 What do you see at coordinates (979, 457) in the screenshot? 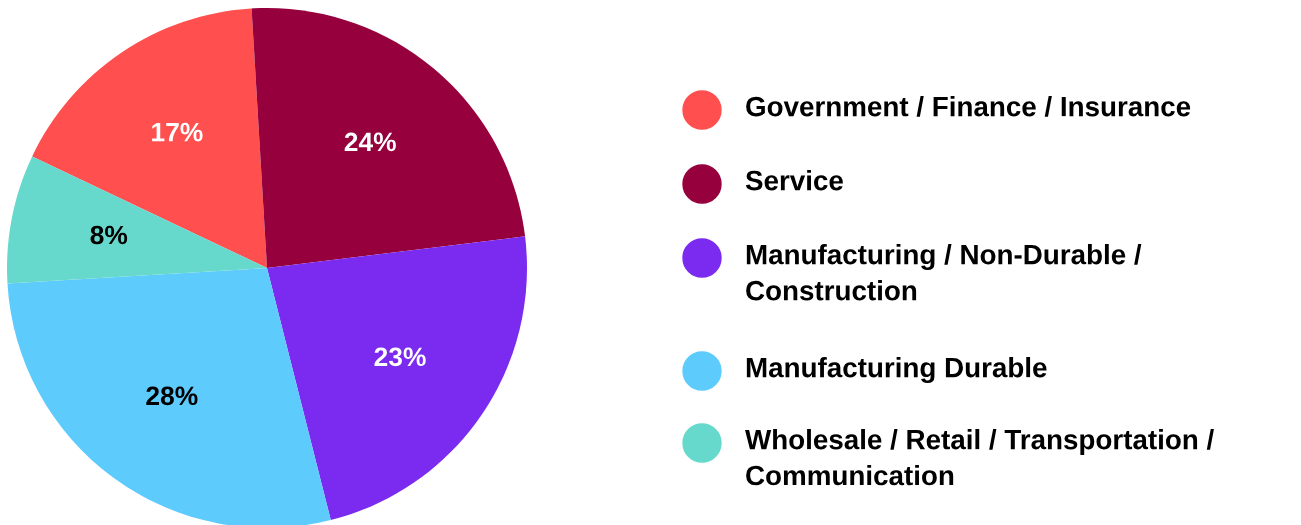
I see `legend-label: Wholesale / Retail / Transportation / Communication` at bounding box center [979, 457].